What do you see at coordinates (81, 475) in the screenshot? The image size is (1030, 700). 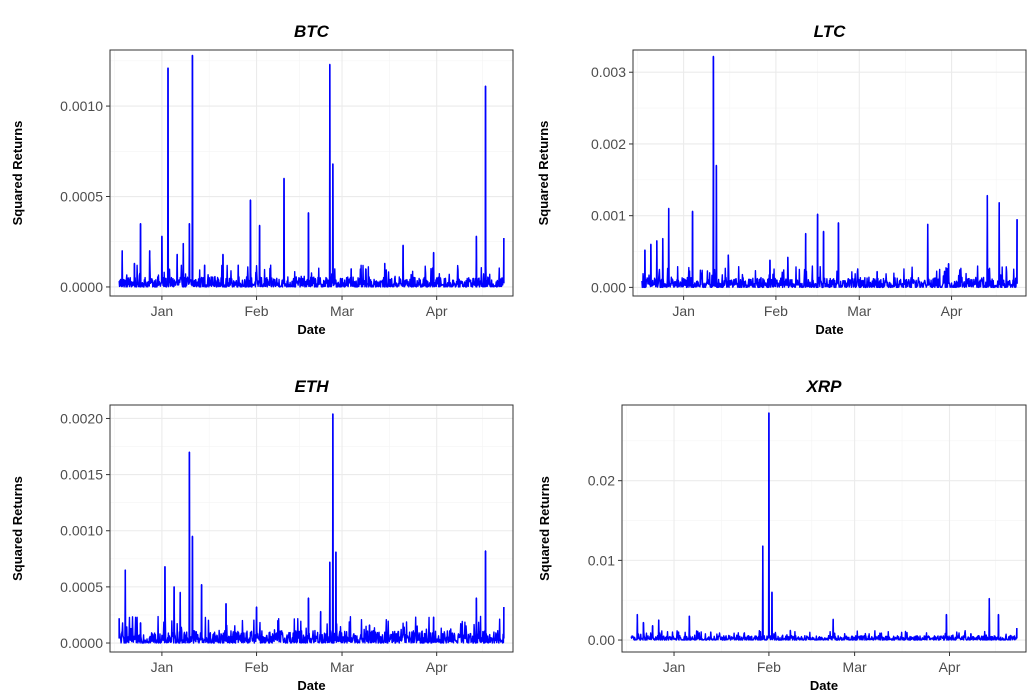 I see `y-tick-label: 0.0015` at bounding box center [81, 475].